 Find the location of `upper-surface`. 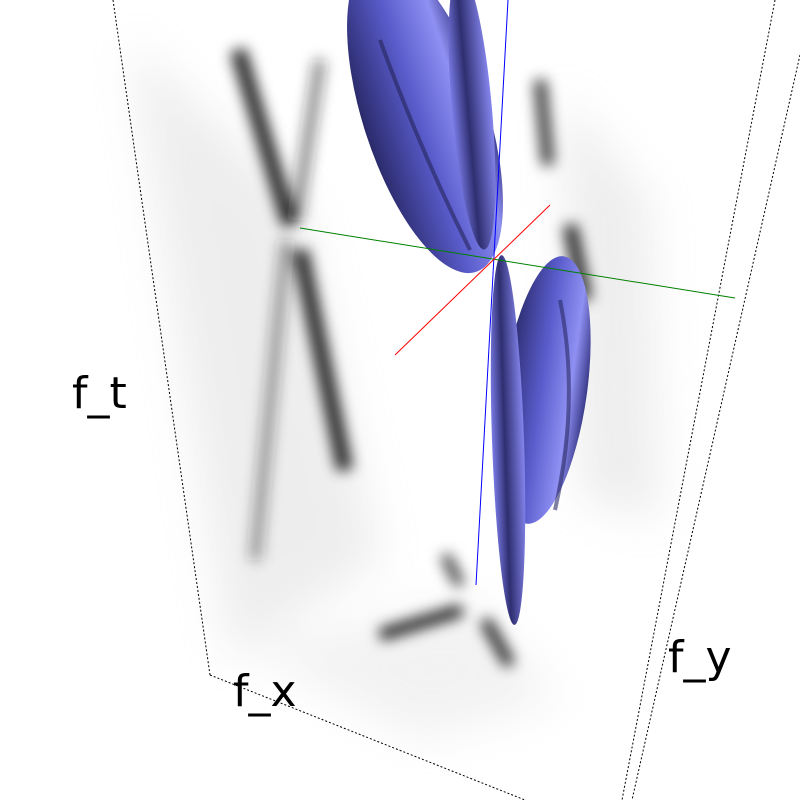

upper-surface is located at coordinates (425, 137).